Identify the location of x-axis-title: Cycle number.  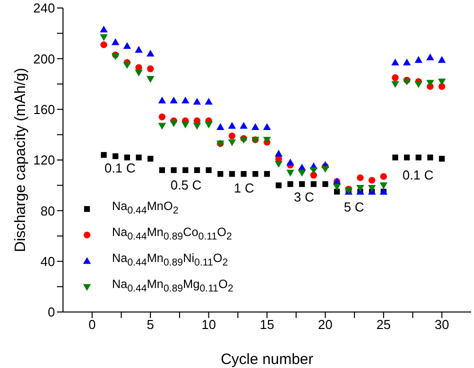
(267, 359).